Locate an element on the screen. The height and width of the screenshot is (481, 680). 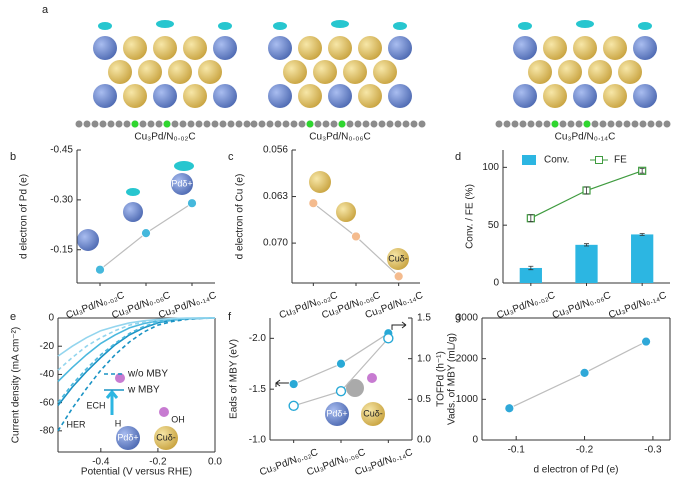
annotation: H is located at coordinates (118, 423).